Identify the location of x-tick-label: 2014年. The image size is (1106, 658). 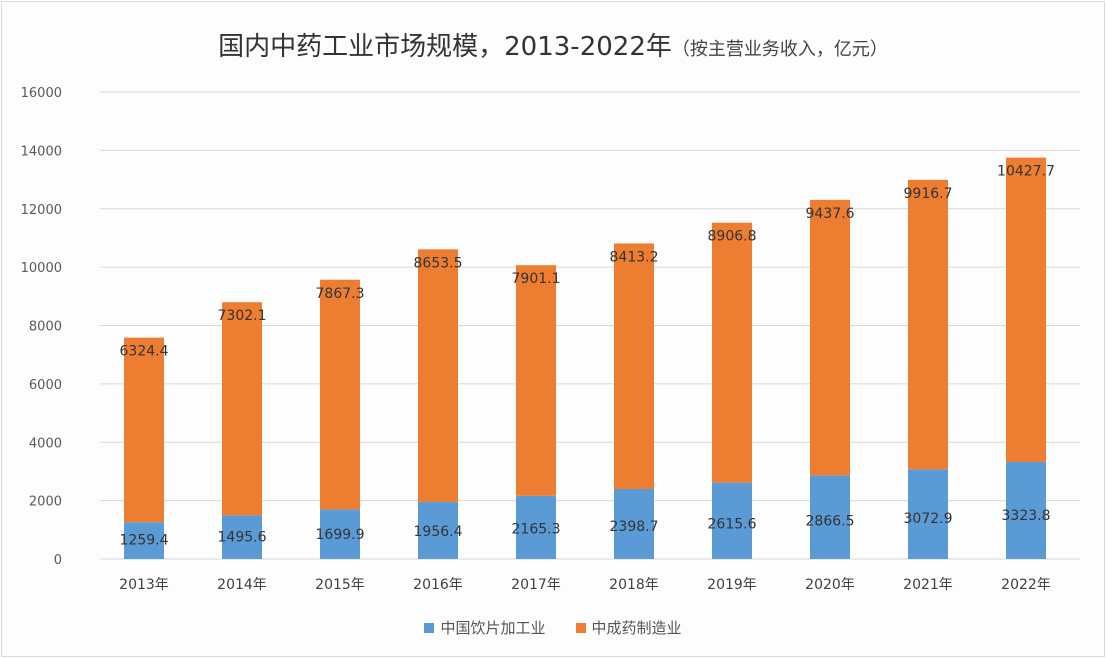
(242, 585).